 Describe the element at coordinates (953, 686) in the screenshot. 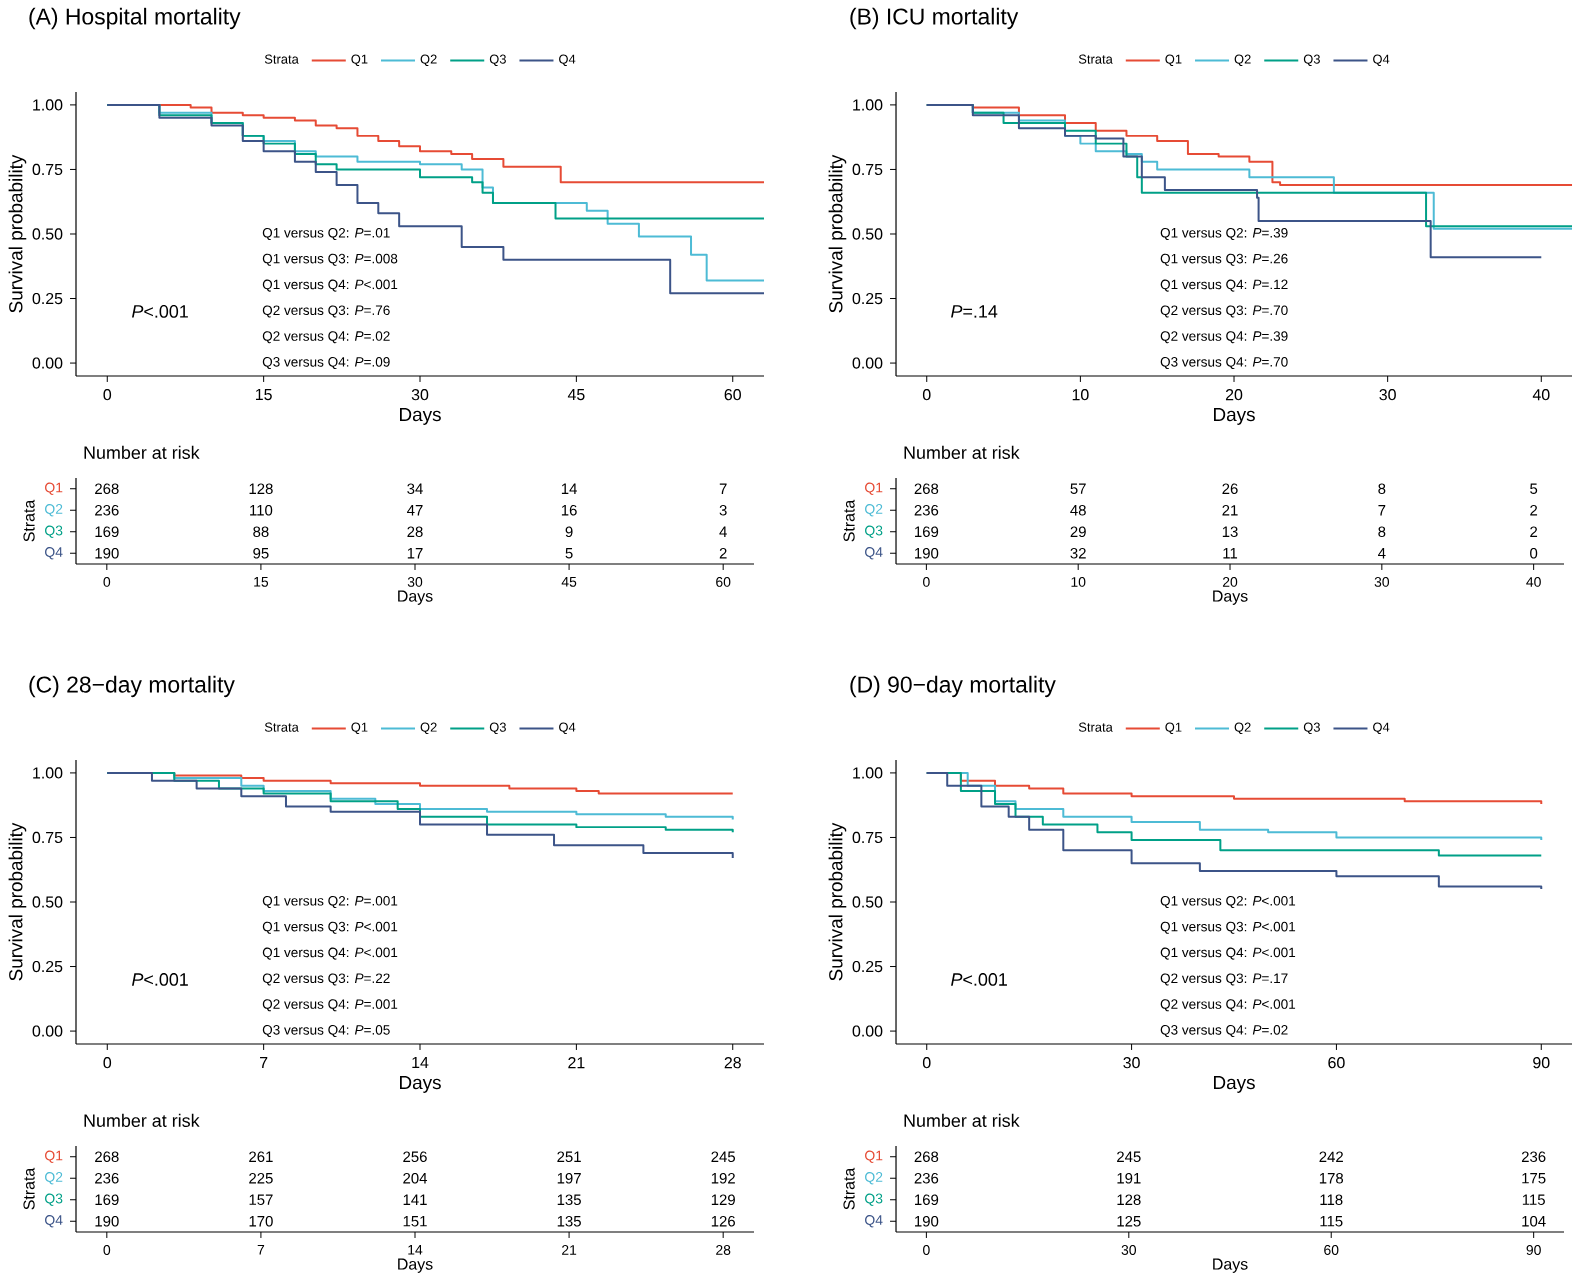

I see `chart-title: (D) 90−day mortality` at that location.